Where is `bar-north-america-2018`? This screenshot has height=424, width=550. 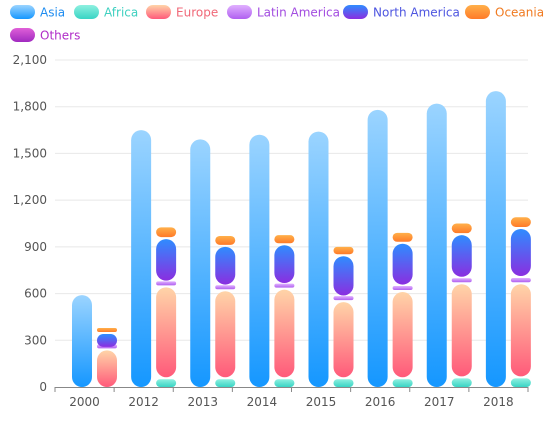
bar-north-america-2018 is located at coordinates (520, 252).